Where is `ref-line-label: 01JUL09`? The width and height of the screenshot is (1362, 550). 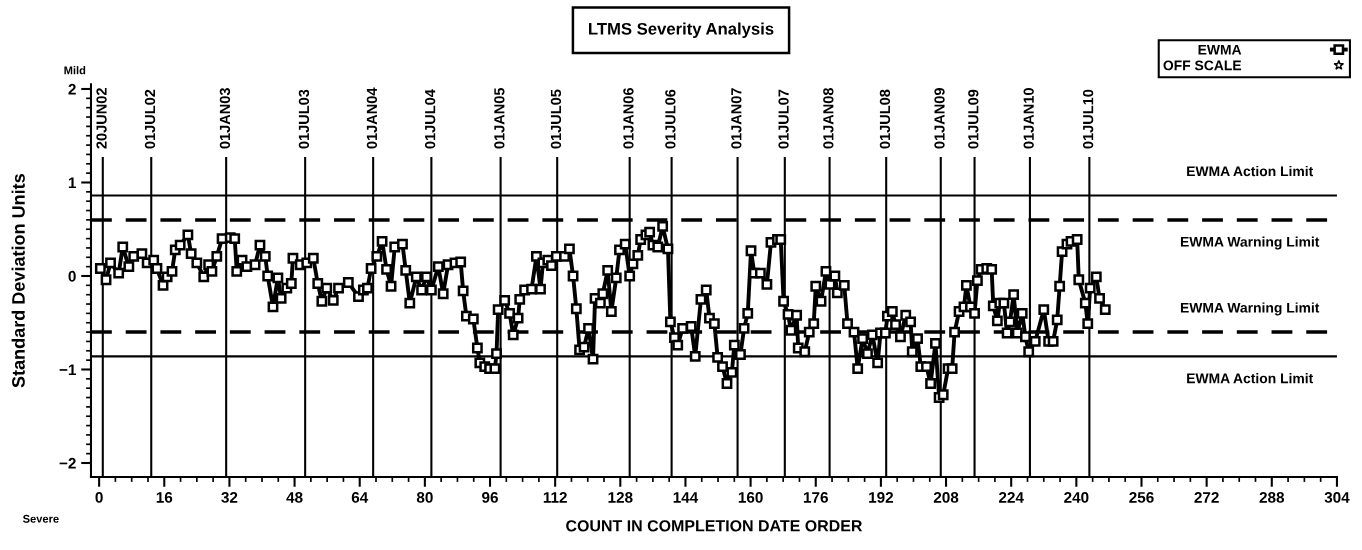 ref-line-label: 01JUL09 is located at coordinates (973, 119).